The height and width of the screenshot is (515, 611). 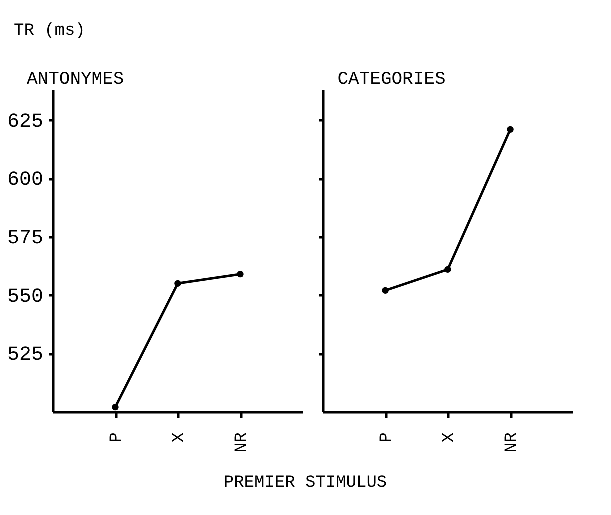 I want to click on y-tick-label: 550, so click(x=25, y=297).